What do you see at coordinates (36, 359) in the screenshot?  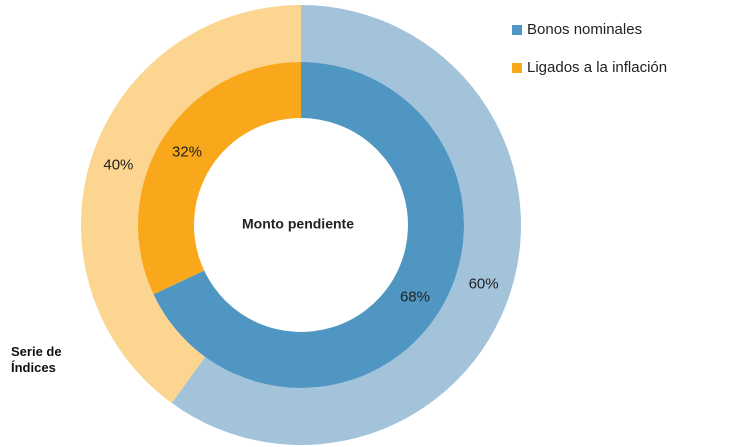 I see `outer-ring-name: Serie de Índices` at bounding box center [36, 359].